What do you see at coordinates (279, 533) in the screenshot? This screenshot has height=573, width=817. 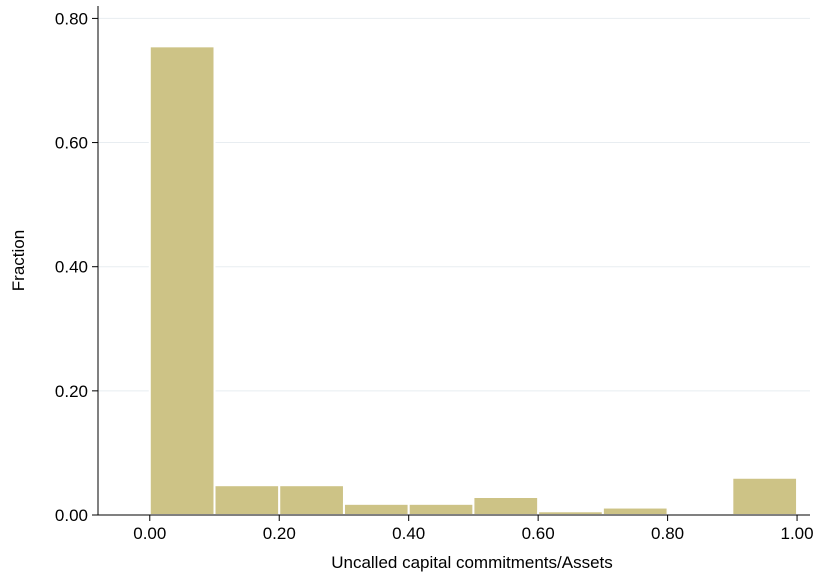 I see `x-tick-label: 0.20` at bounding box center [279, 533].